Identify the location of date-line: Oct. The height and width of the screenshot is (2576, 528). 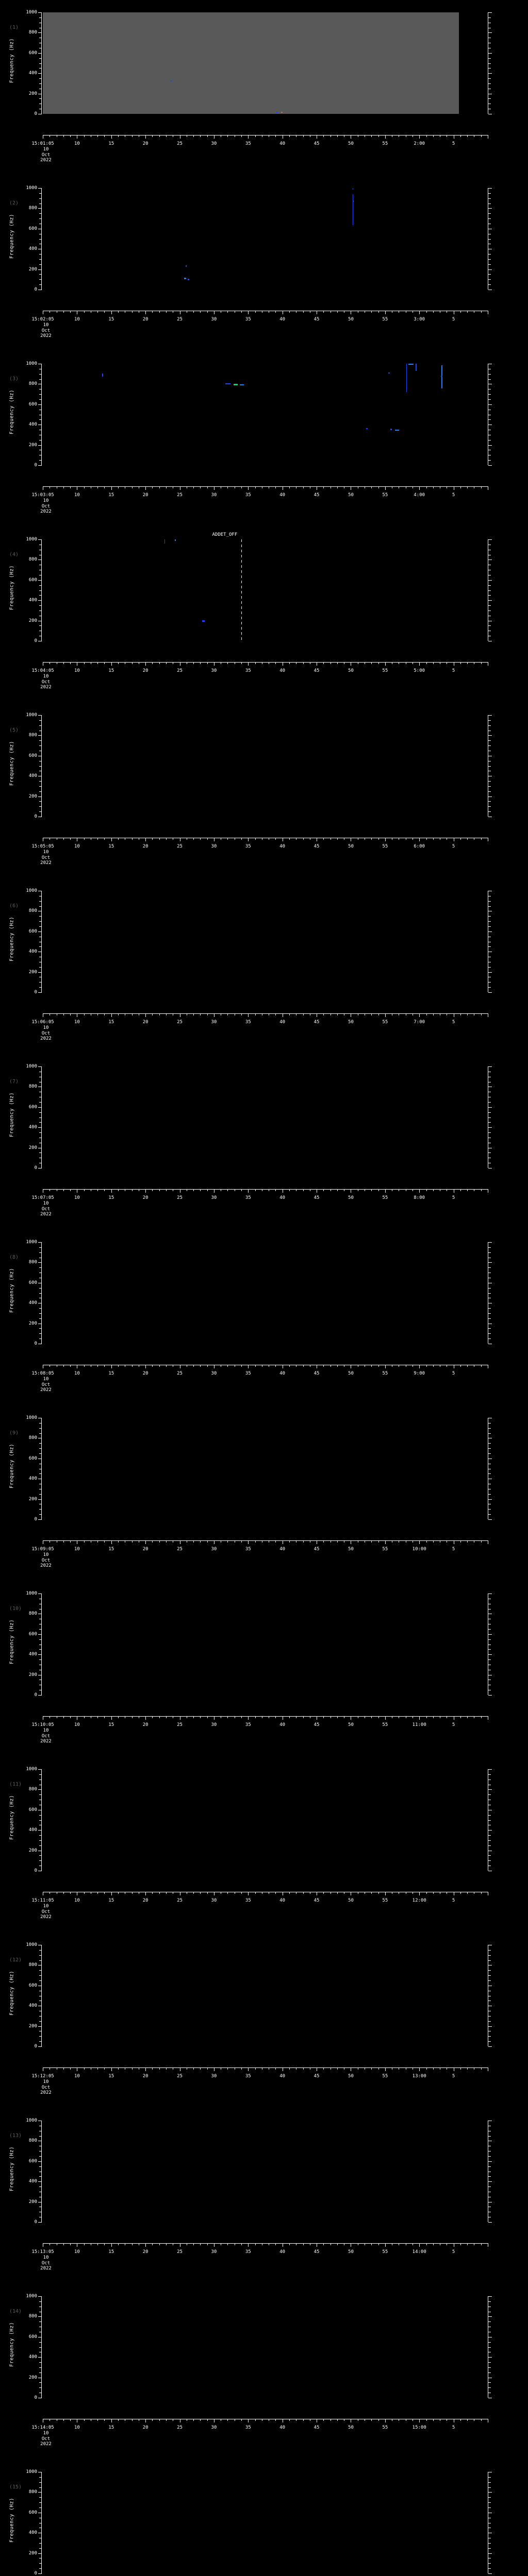
(46, 155).